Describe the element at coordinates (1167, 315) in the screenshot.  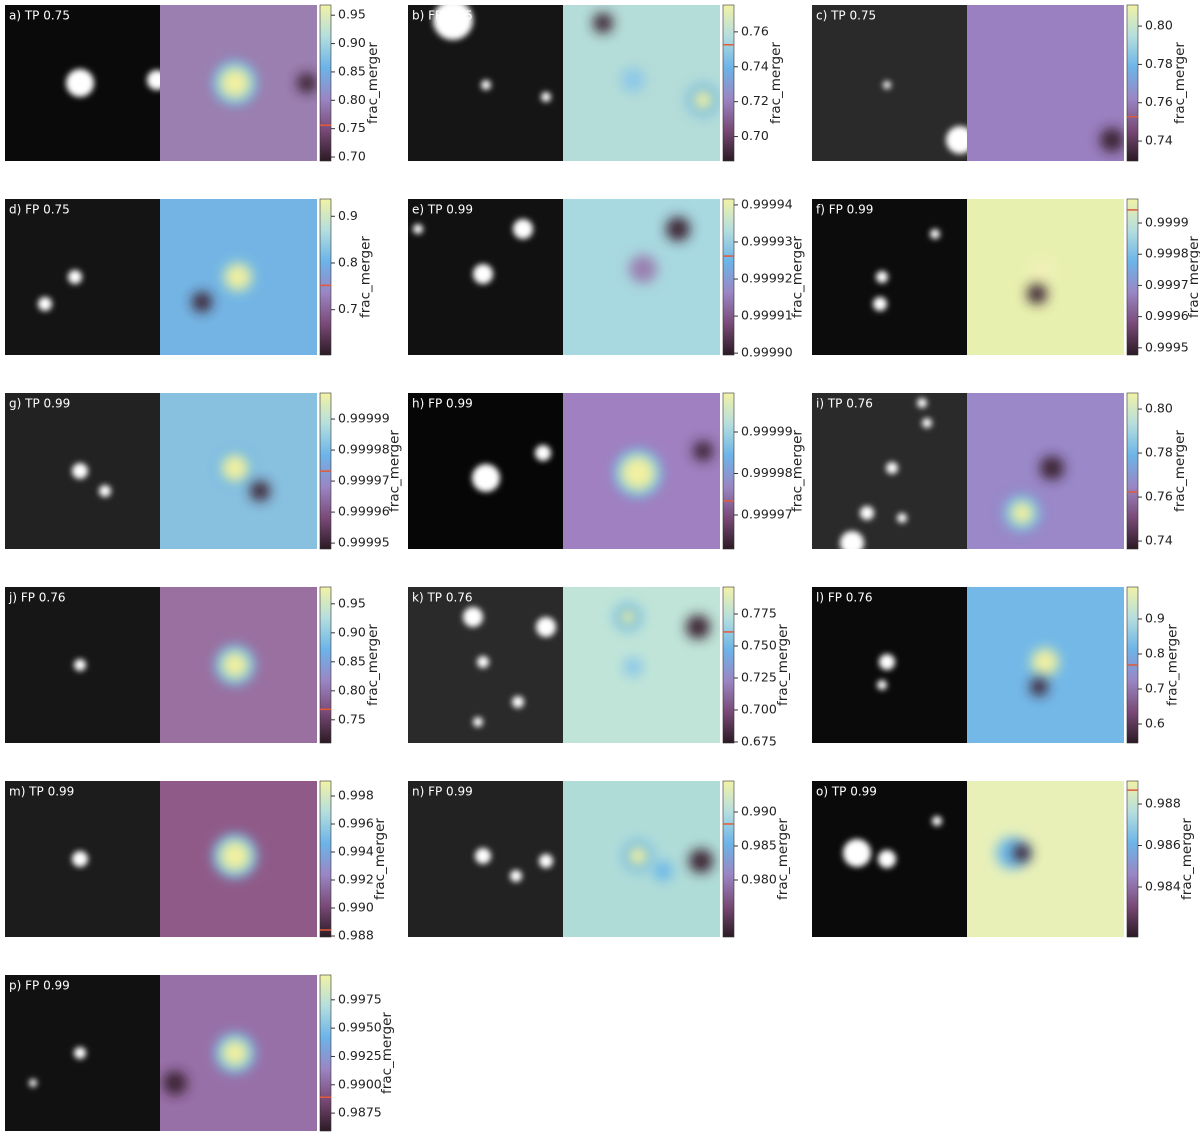
I see `tick-label: 0.9996` at that location.